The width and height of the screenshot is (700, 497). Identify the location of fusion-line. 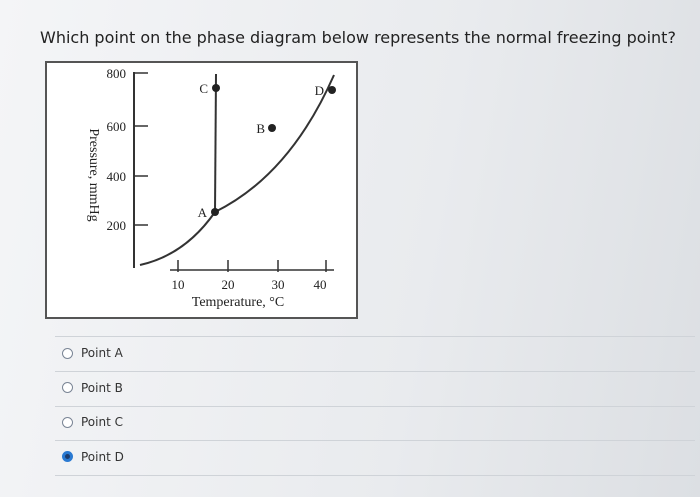
(215, 143).